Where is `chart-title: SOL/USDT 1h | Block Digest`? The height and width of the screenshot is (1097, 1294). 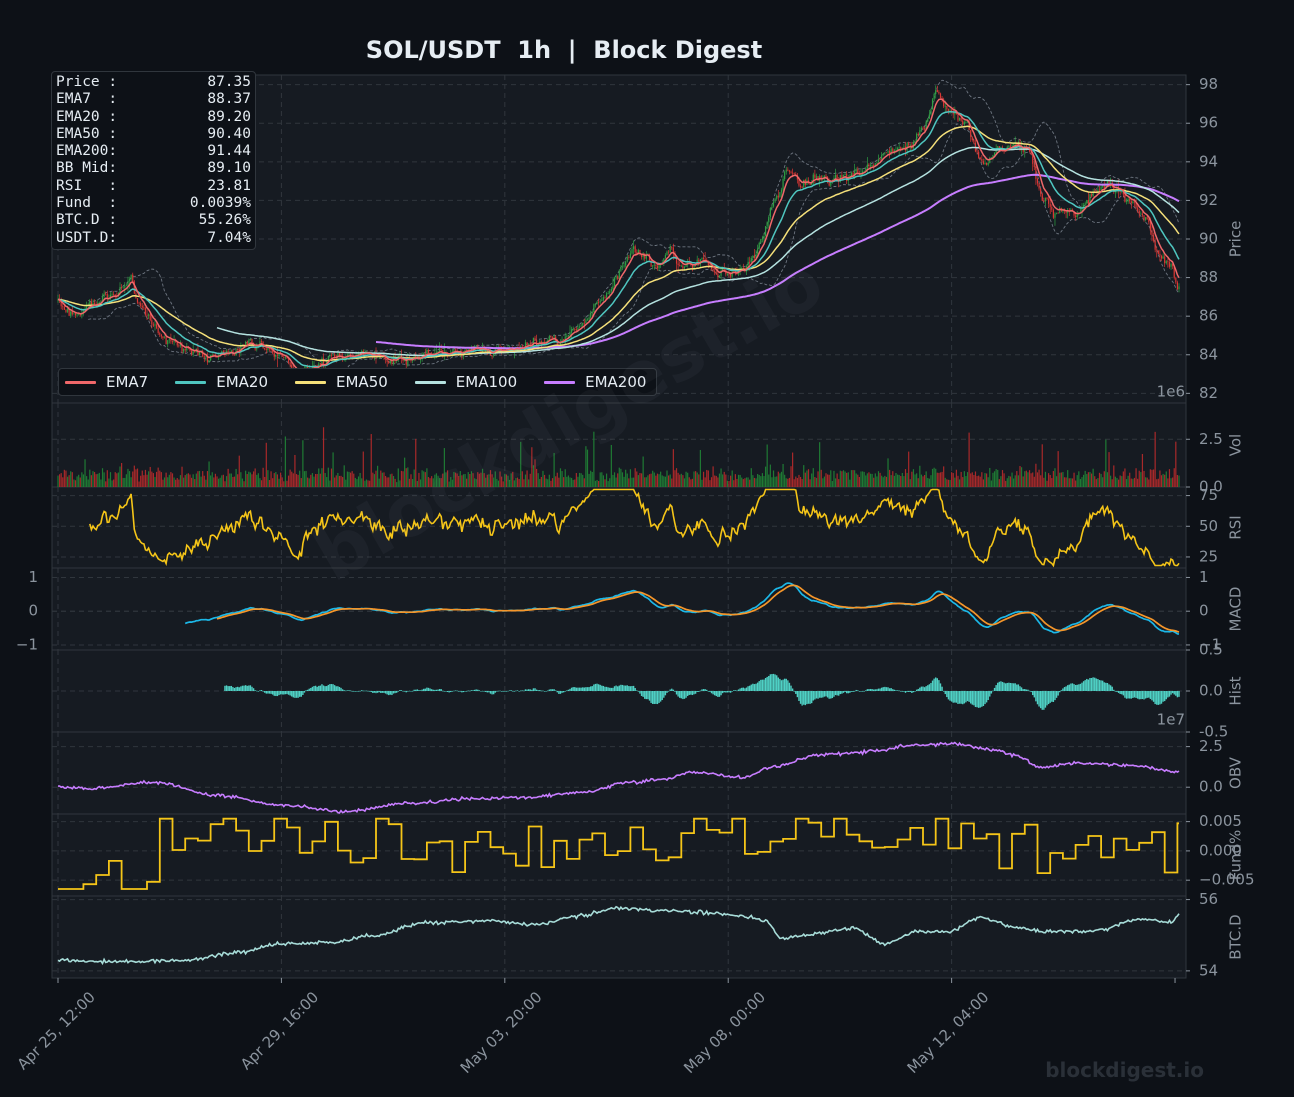 chart-title: SOL/USDT 1h | Block Digest is located at coordinates (564, 50).